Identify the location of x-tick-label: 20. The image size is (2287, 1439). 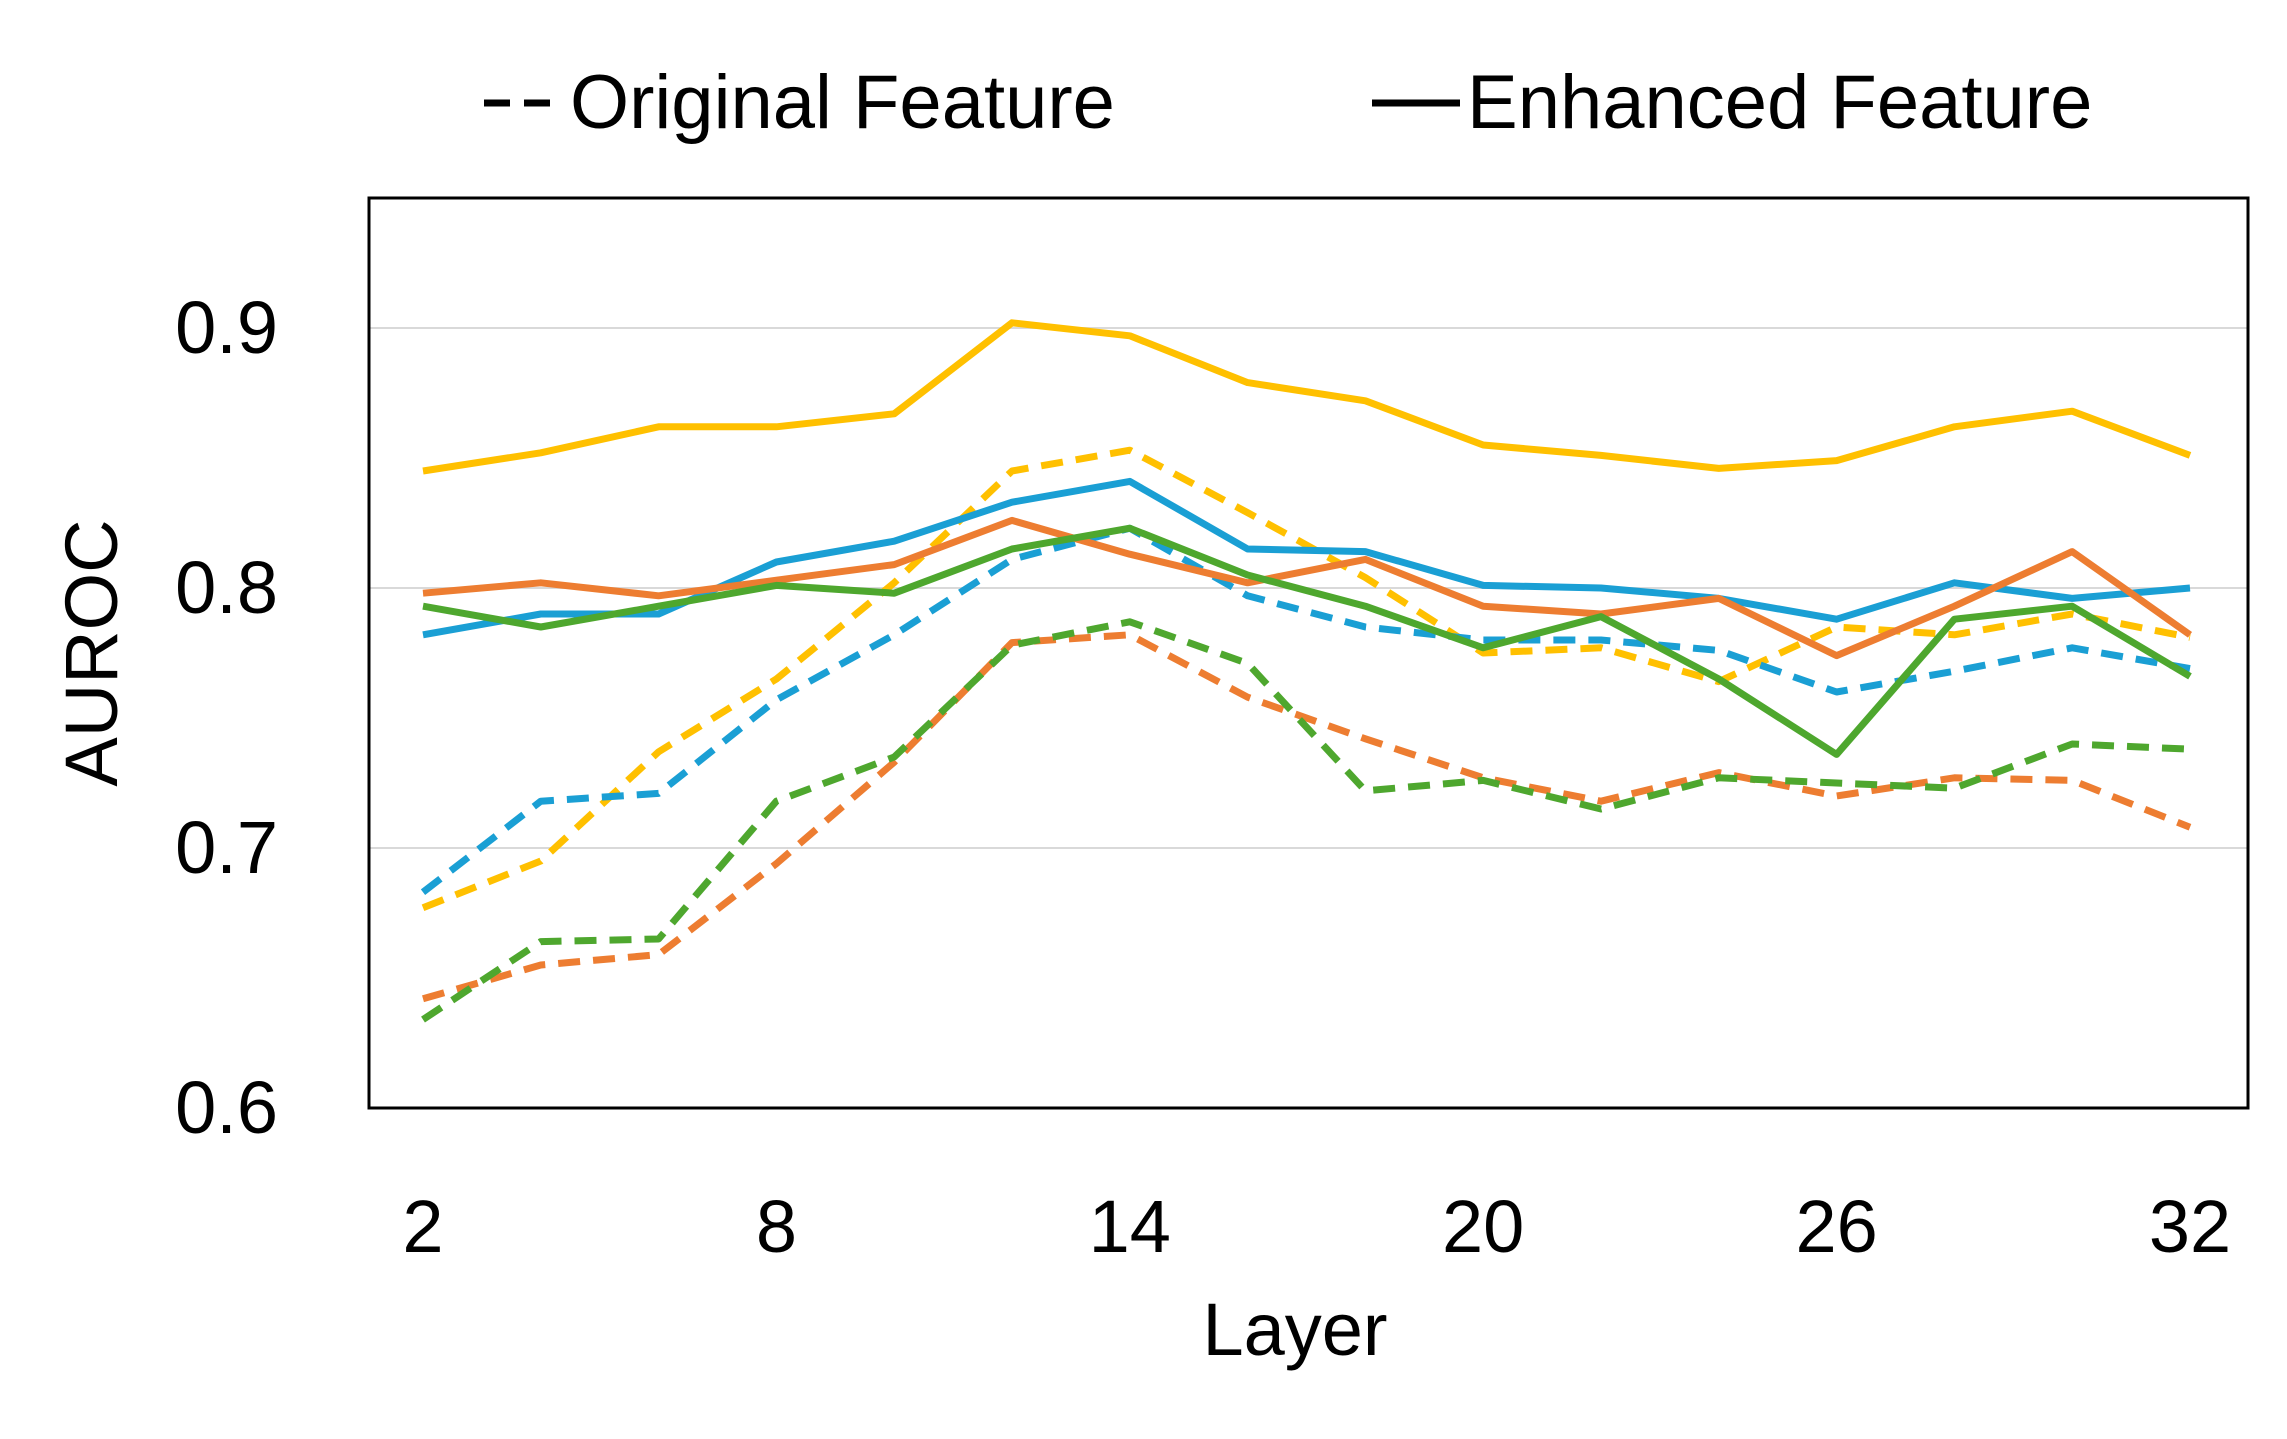
(1483, 1226).